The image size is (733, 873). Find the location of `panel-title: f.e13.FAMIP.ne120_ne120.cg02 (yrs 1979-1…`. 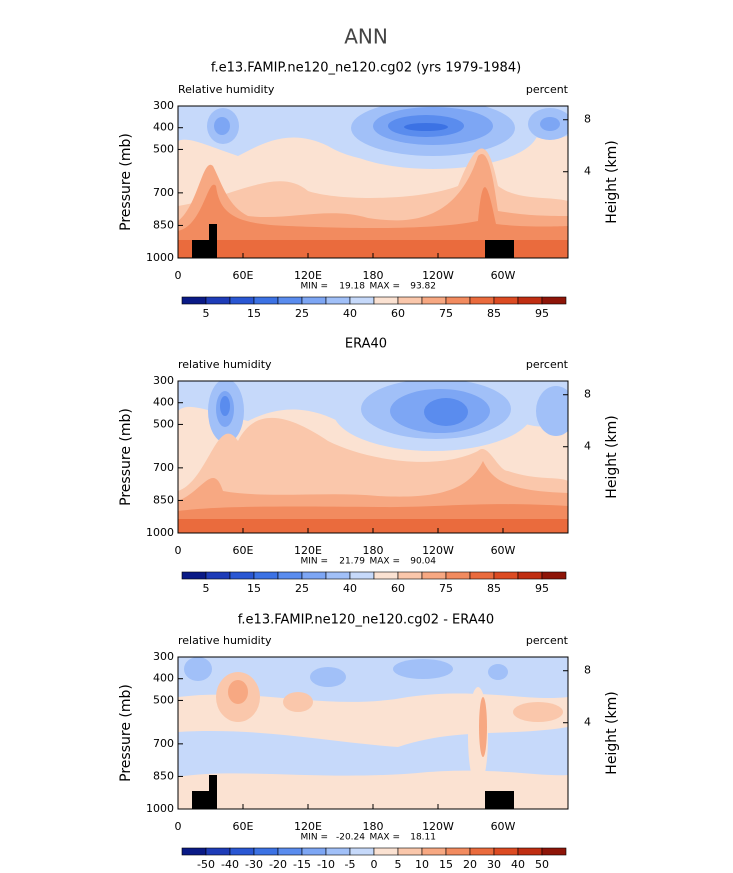

panel-title: f.e13.FAMIP.ne120_ne120.cg02 (yrs 1979-1… is located at coordinates (366, 68).